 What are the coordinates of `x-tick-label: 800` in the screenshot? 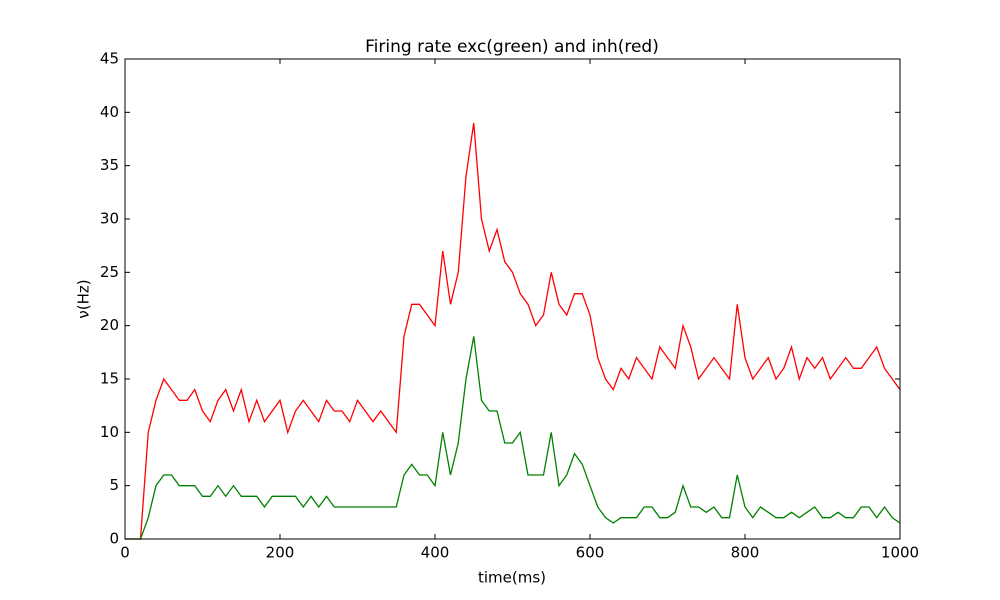 It's located at (745, 553).